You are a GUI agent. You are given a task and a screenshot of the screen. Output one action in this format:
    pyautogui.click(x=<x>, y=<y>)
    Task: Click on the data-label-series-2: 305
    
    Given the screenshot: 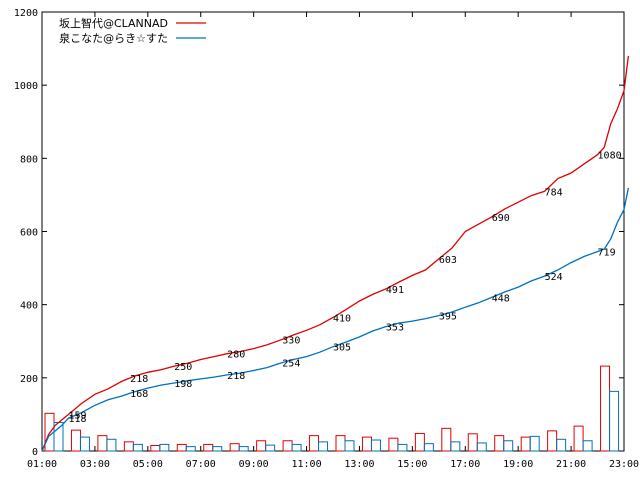 What is the action you would take?
    pyautogui.click(x=342, y=348)
    